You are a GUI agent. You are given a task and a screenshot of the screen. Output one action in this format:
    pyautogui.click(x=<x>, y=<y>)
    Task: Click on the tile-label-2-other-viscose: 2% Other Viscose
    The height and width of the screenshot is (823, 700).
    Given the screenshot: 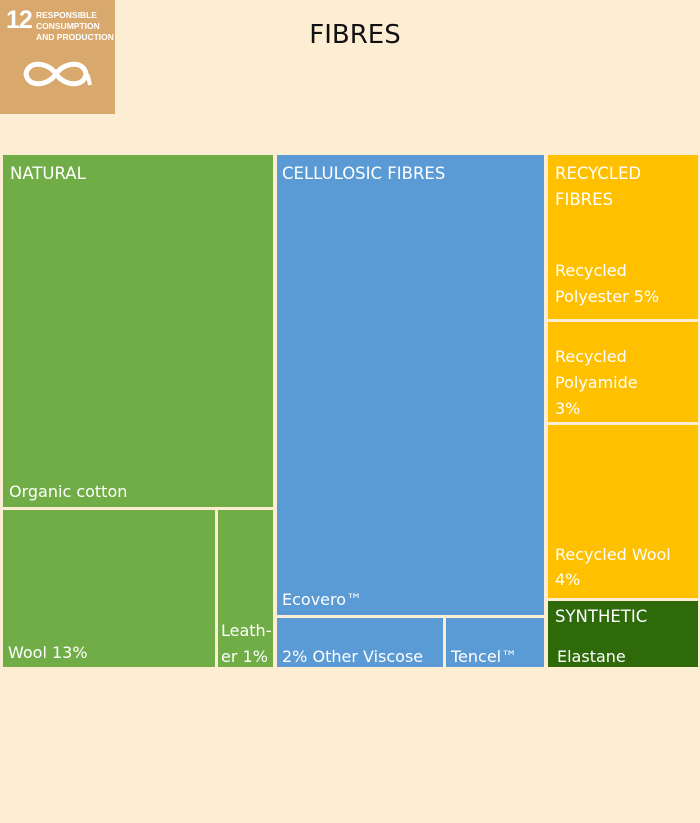 What is the action you would take?
    pyautogui.click(x=352, y=656)
    